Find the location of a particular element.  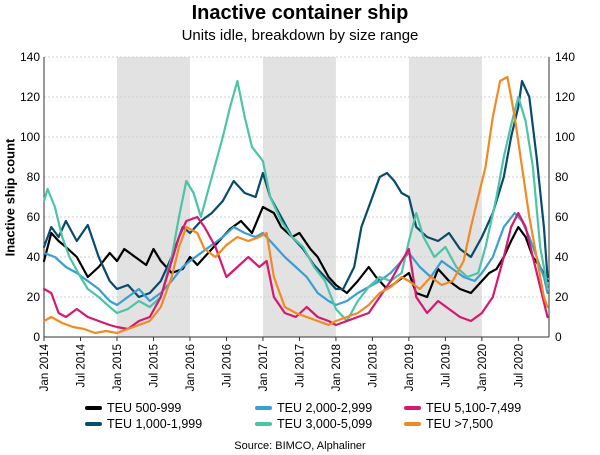

y-tick-label-left: 20 is located at coordinates (34, 297).